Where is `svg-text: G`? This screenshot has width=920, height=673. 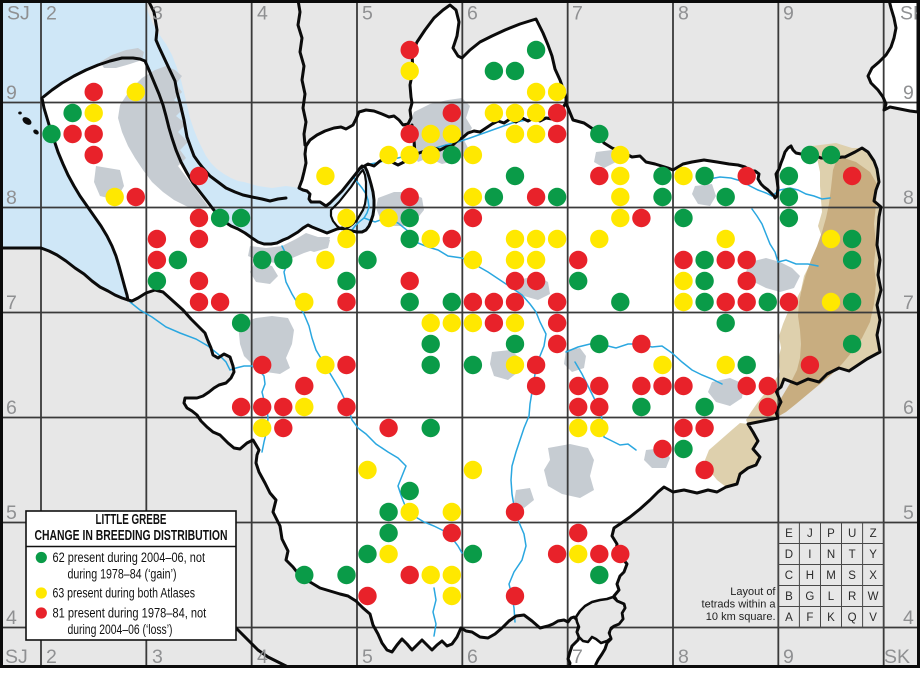
svg-text: G is located at coordinates (809, 597).